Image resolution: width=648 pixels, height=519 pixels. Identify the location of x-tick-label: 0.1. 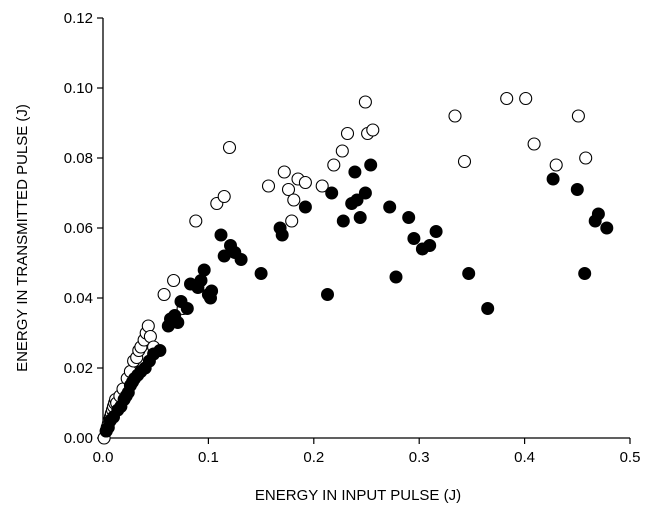
(208, 457).